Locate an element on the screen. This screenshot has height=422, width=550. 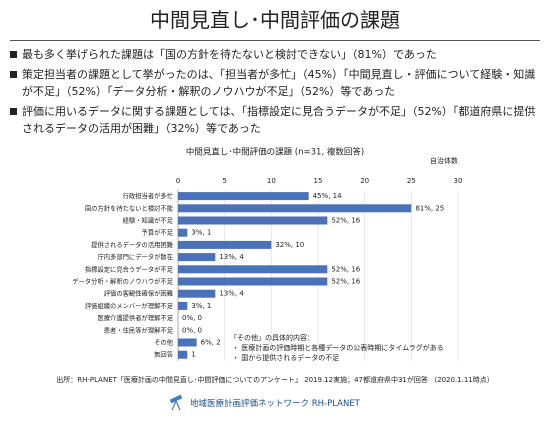
y-tick-label: 庁内多部門にデータが散在 is located at coordinates (135, 256).